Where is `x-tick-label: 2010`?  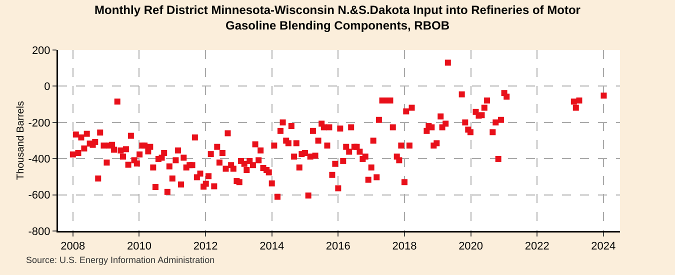
x-tick-label: 2010 is located at coordinates (139, 246).